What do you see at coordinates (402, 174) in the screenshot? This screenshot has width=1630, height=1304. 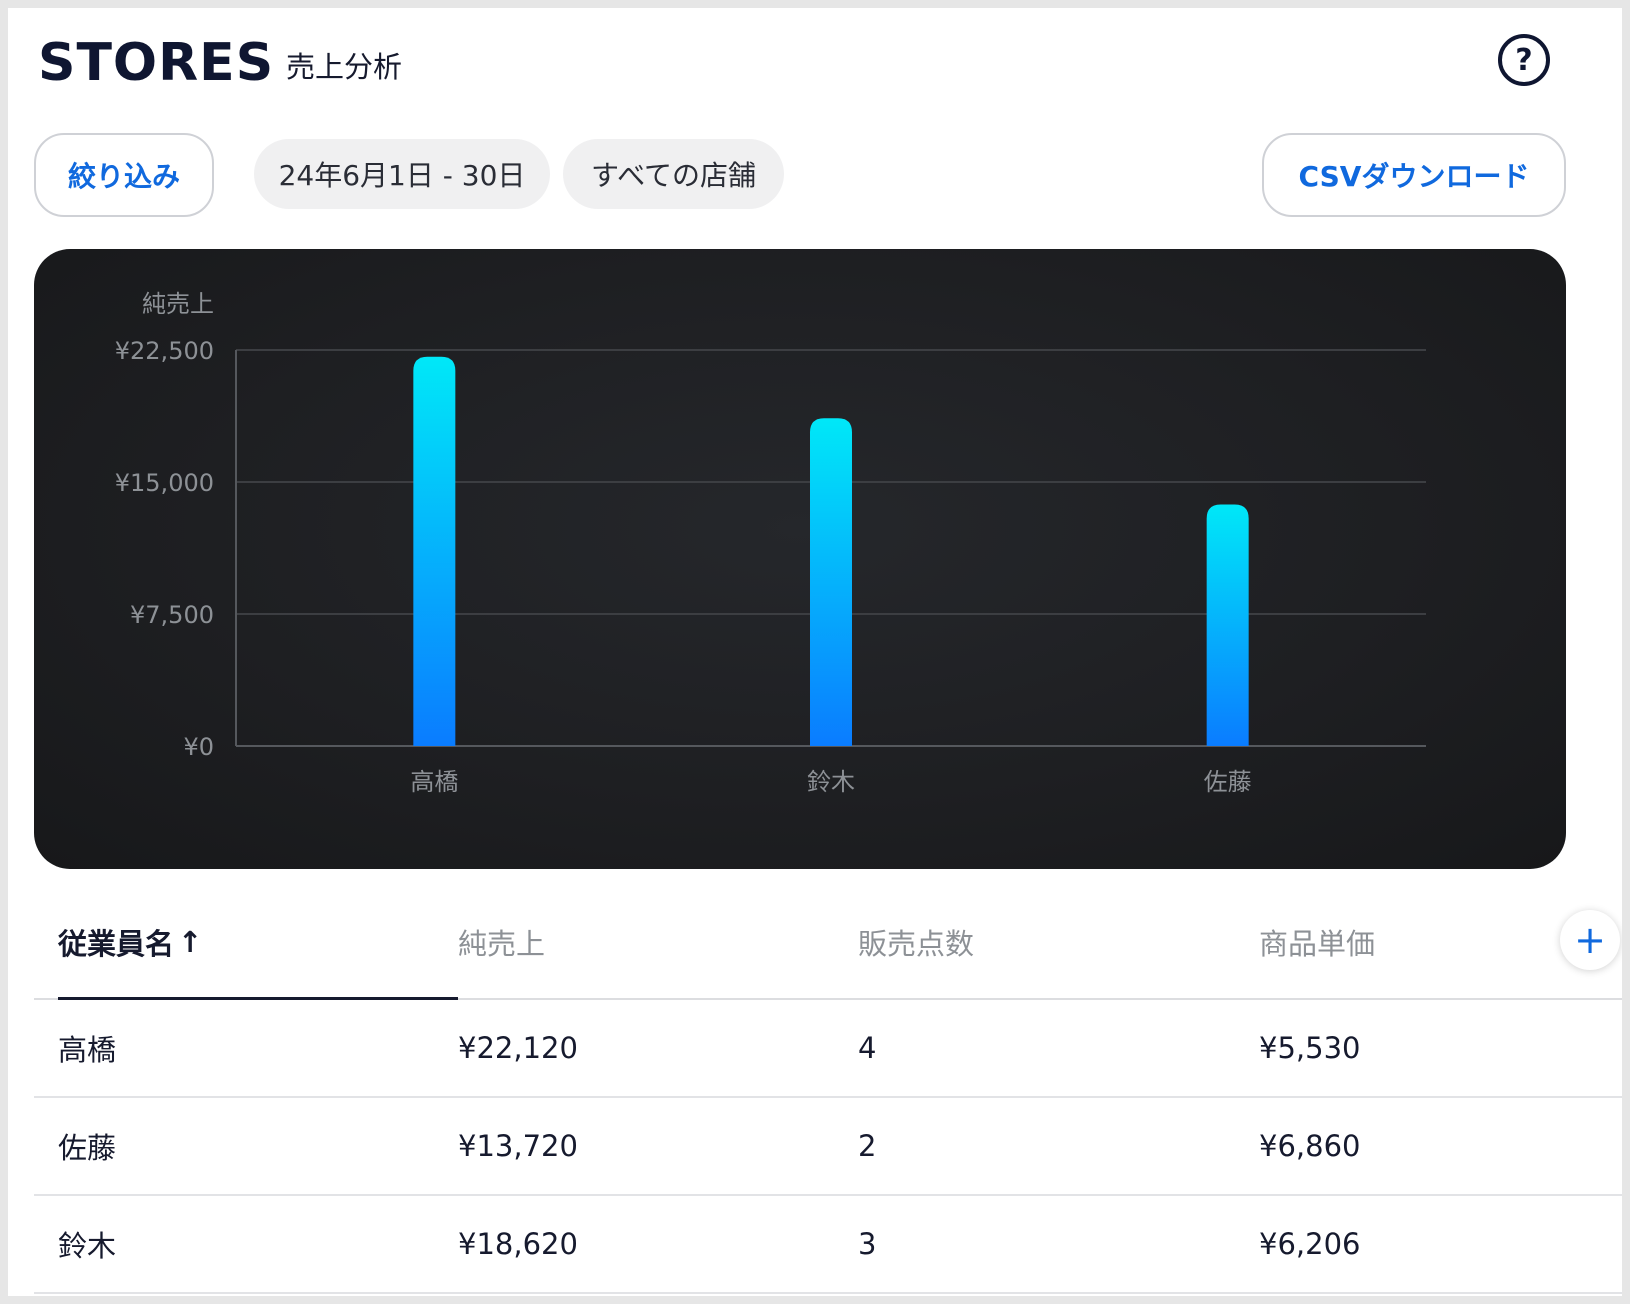 I see `date-range-chip: 24年6月1日 - 30日` at bounding box center [402, 174].